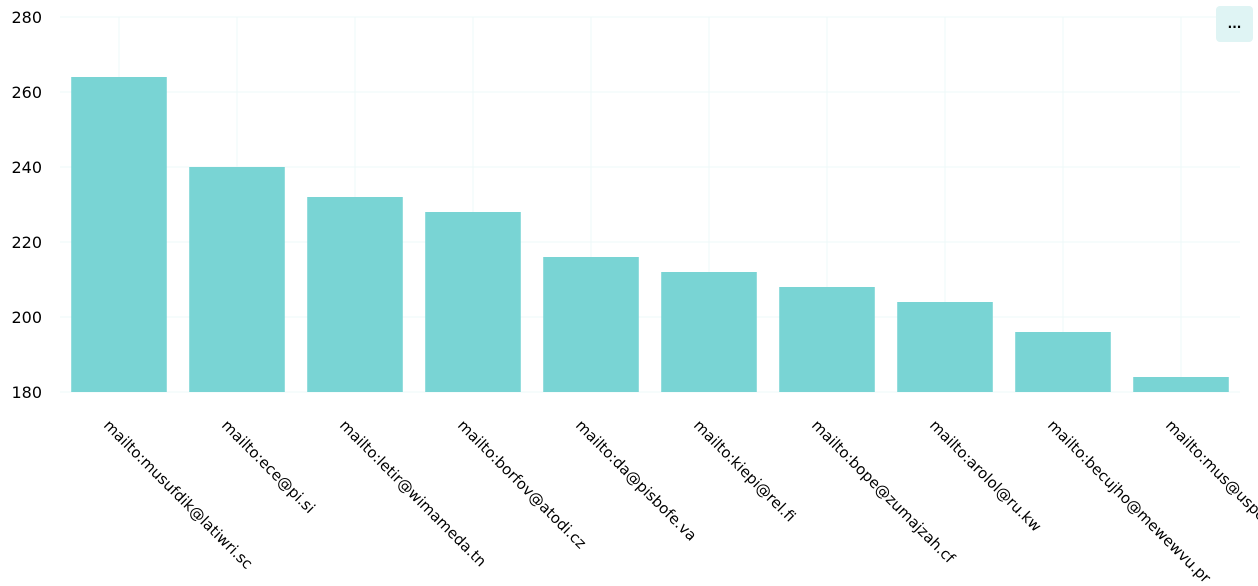  What do you see at coordinates (744, 470) in the screenshot?
I see `x-tick-label: mailto:kiepi@rel.fi` at bounding box center [744, 470].